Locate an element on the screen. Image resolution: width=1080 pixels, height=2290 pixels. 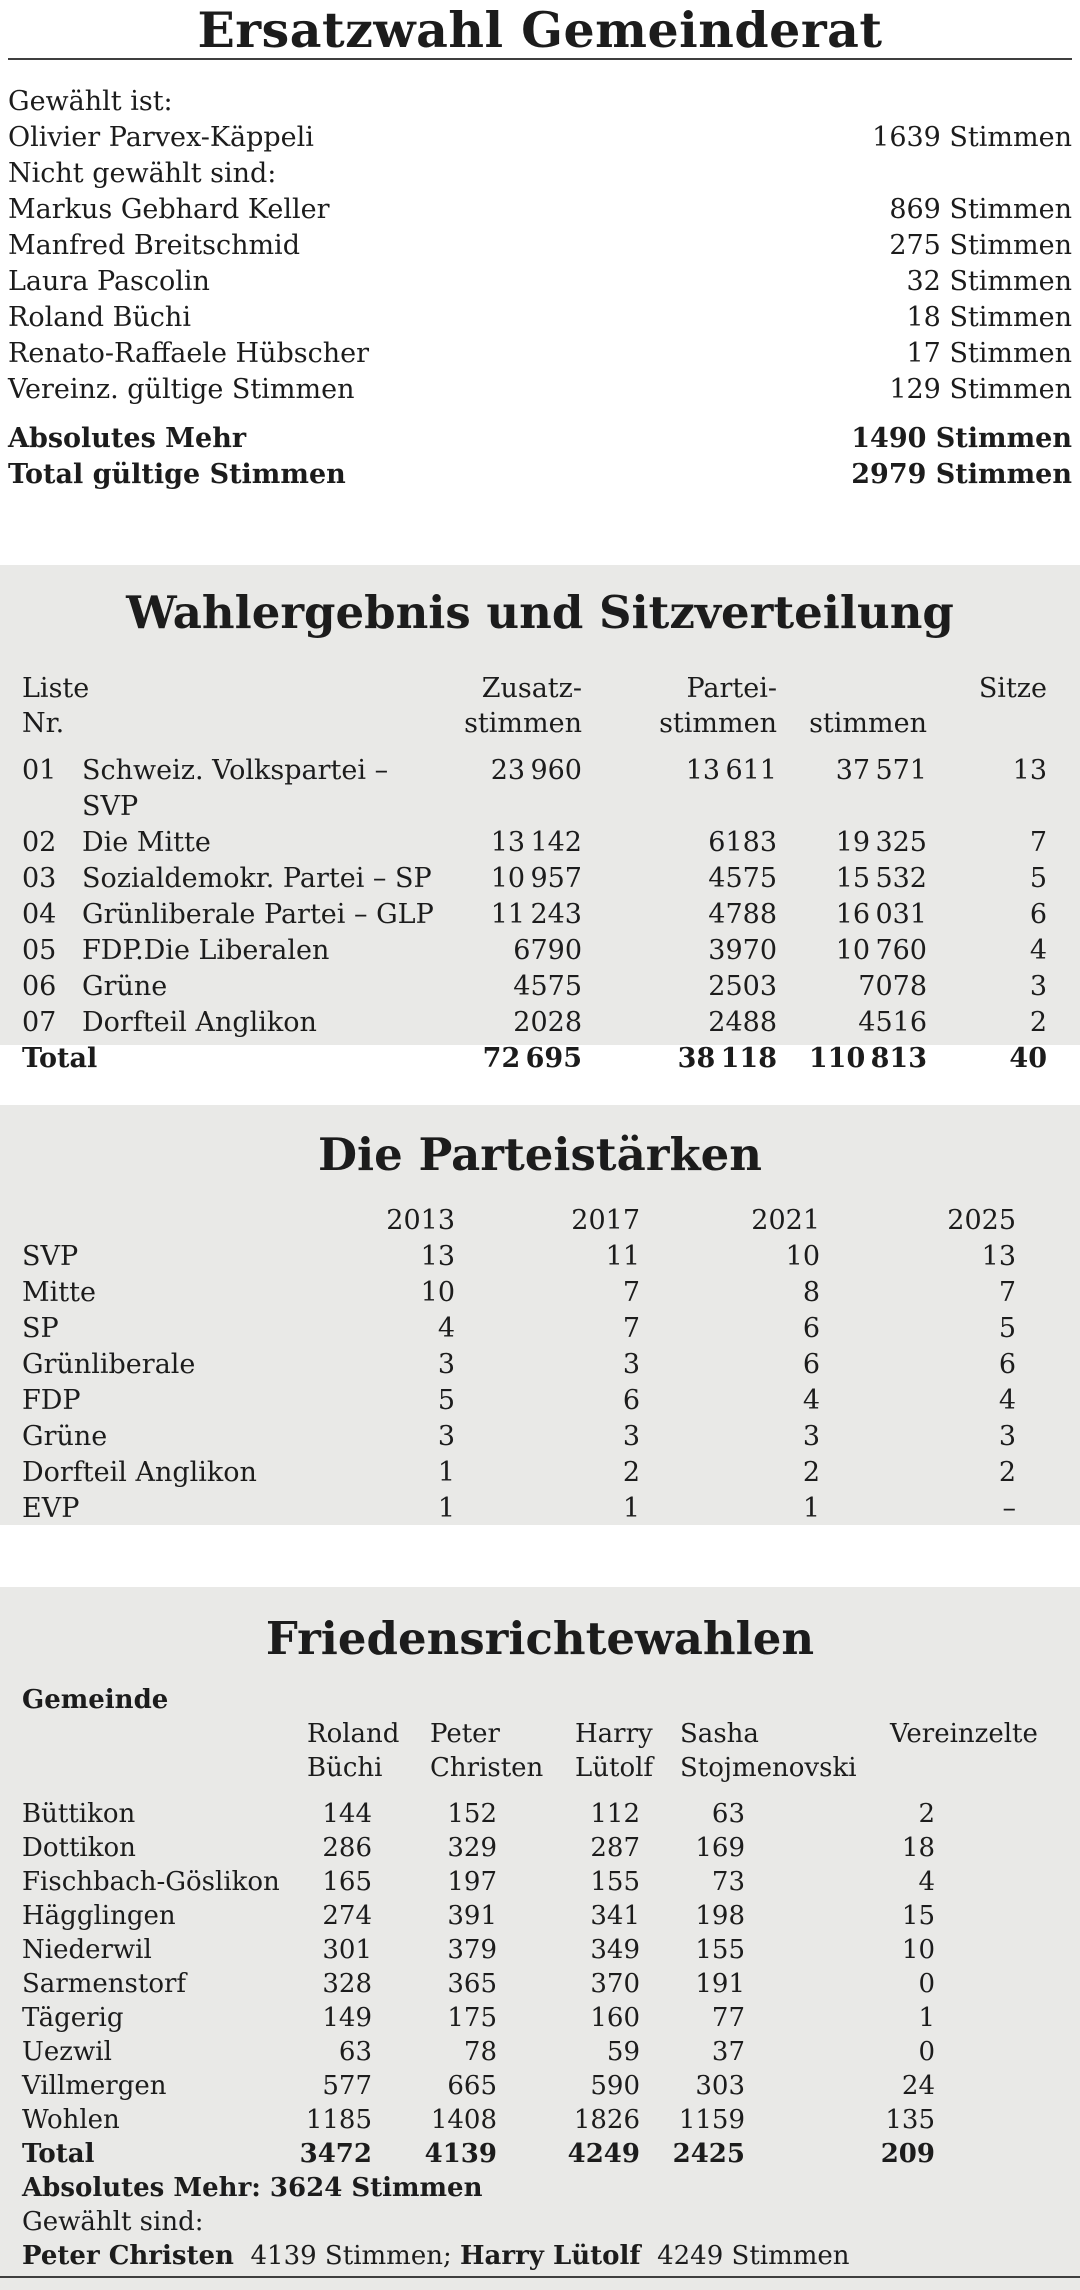
candidate-first-name: Peter is located at coordinates (465, 1734).